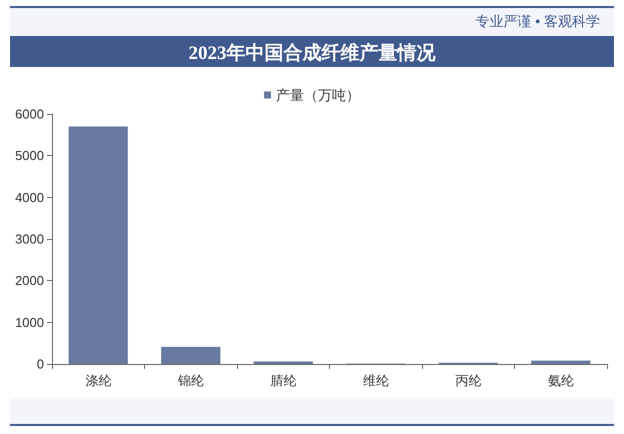  What do you see at coordinates (312, 22) in the screenshot?
I see `header-strip: 专业严谨 • 客观科学` at bounding box center [312, 22].